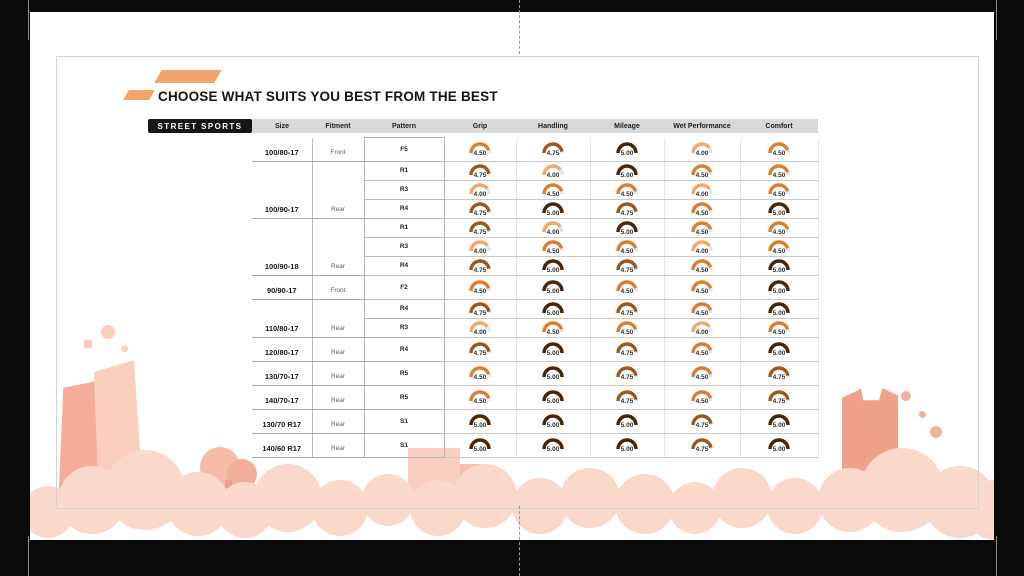 The image size is (1024, 576). I want to click on column-header-mileage: Mileage, so click(627, 126).